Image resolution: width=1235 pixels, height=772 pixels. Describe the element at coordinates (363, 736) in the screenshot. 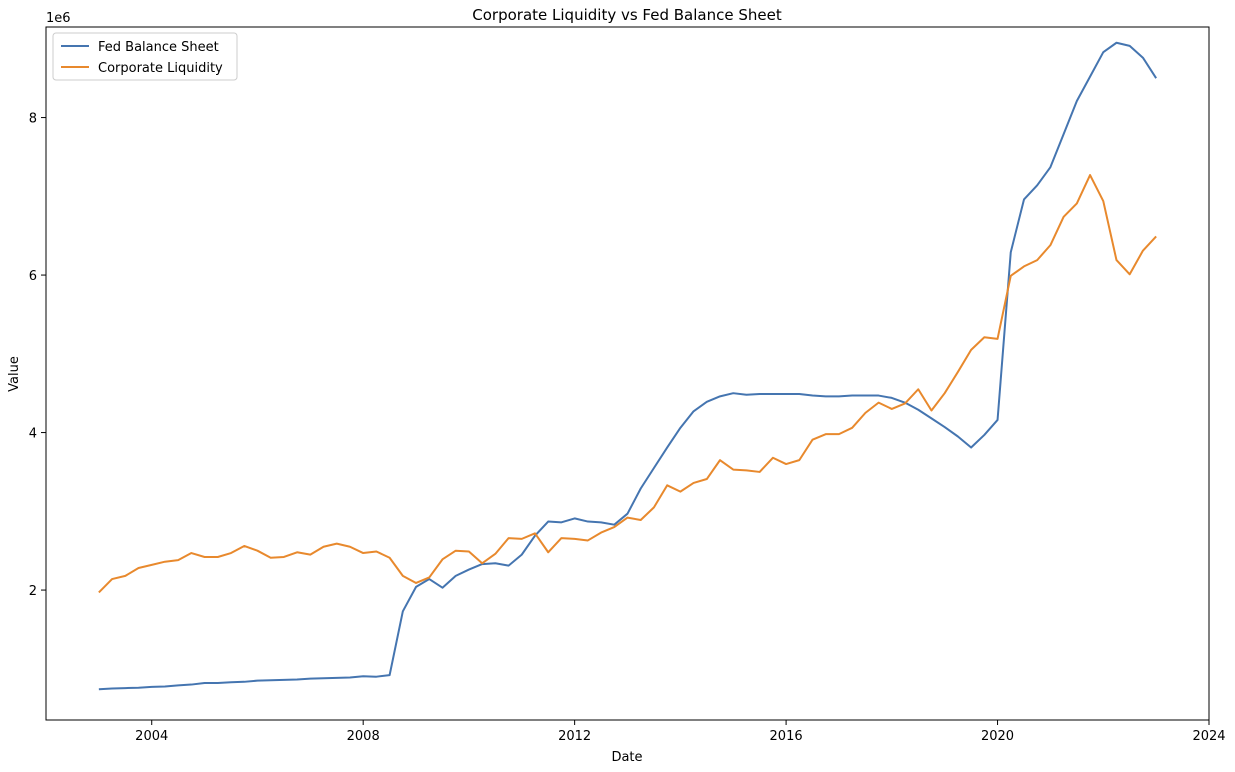

I see `x-tick-label: 2008` at that location.